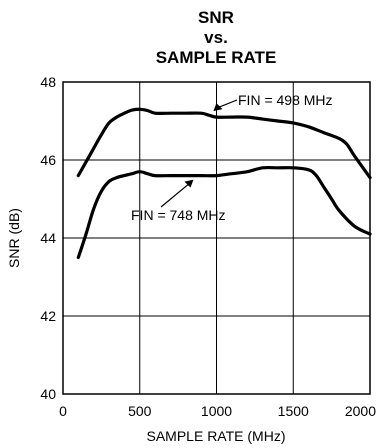  Describe the element at coordinates (140, 411) in the screenshot. I see `x-tick-label-1: 500` at that location.